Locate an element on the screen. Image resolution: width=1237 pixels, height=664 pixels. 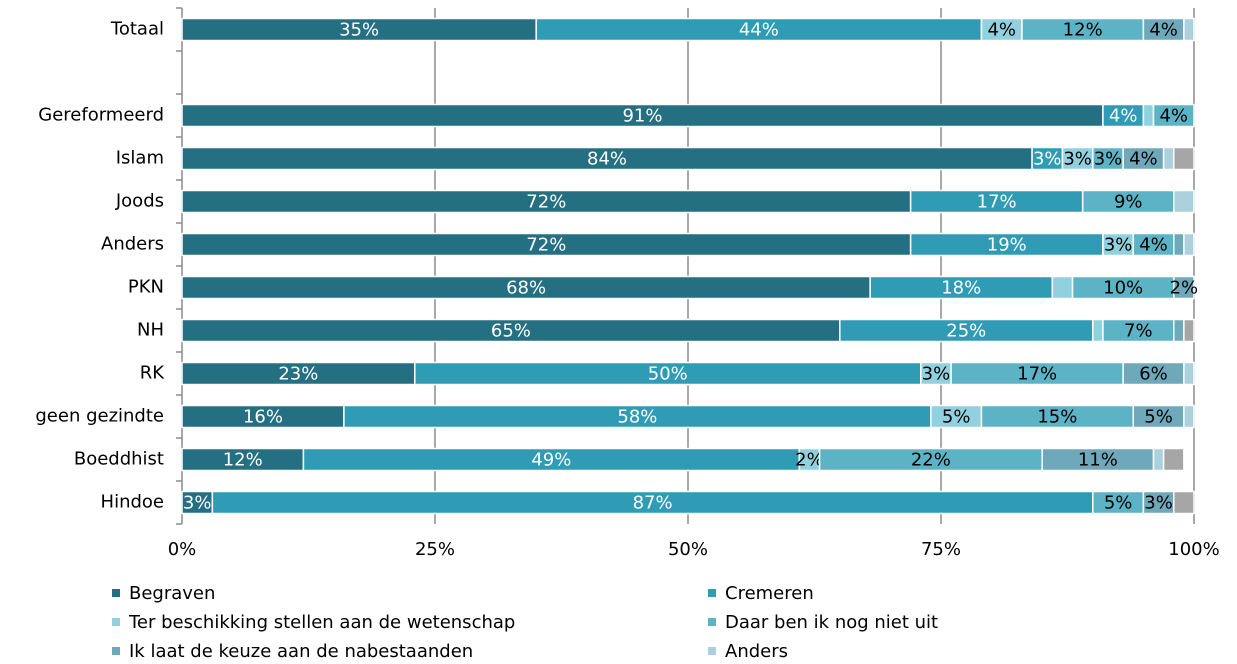
data-label: 58% is located at coordinates (637, 417).